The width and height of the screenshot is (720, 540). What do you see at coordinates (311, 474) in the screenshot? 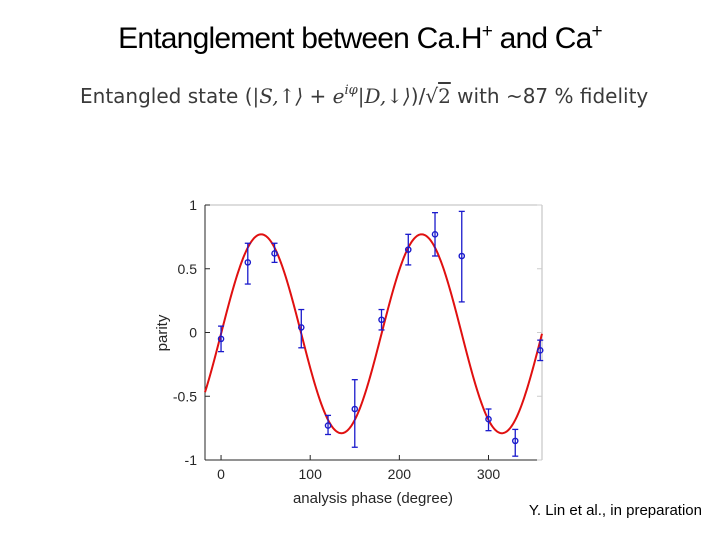
I see `x-tick-label: 100` at bounding box center [311, 474].